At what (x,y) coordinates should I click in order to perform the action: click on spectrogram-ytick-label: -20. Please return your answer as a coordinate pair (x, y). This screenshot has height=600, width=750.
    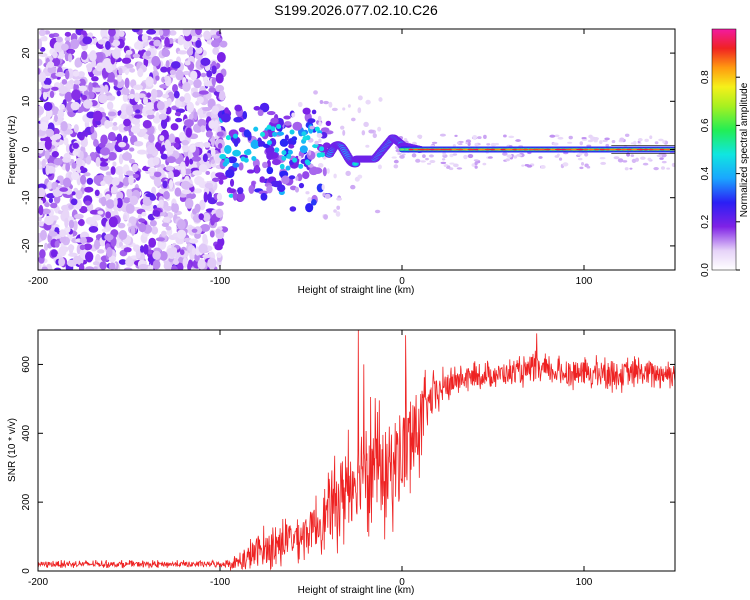
    Looking at the image, I should click on (26, 245).